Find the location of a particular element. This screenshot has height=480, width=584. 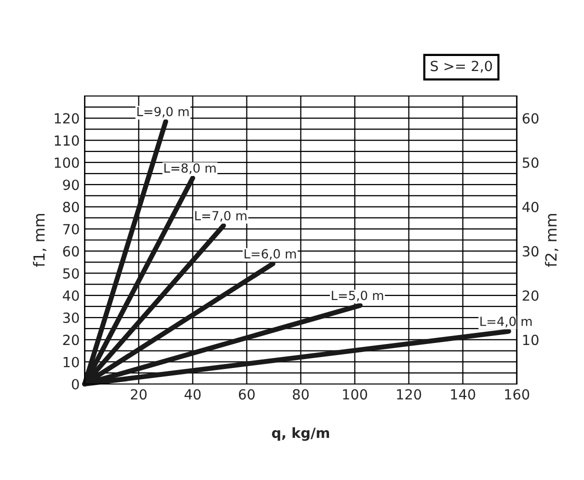

annotation: L=4,0 m is located at coordinates (506, 322).